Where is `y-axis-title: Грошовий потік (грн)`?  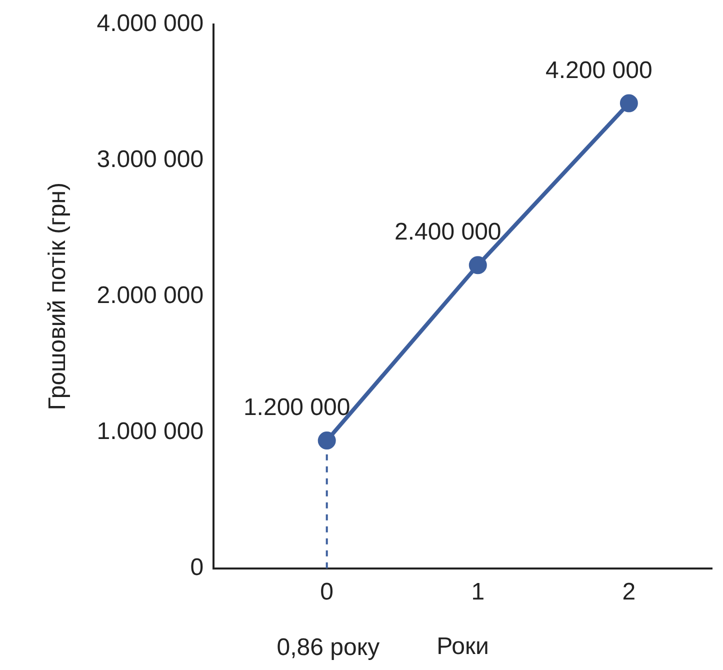
y-axis-title: Грошовий потік (грн) is located at coordinates (58, 296).